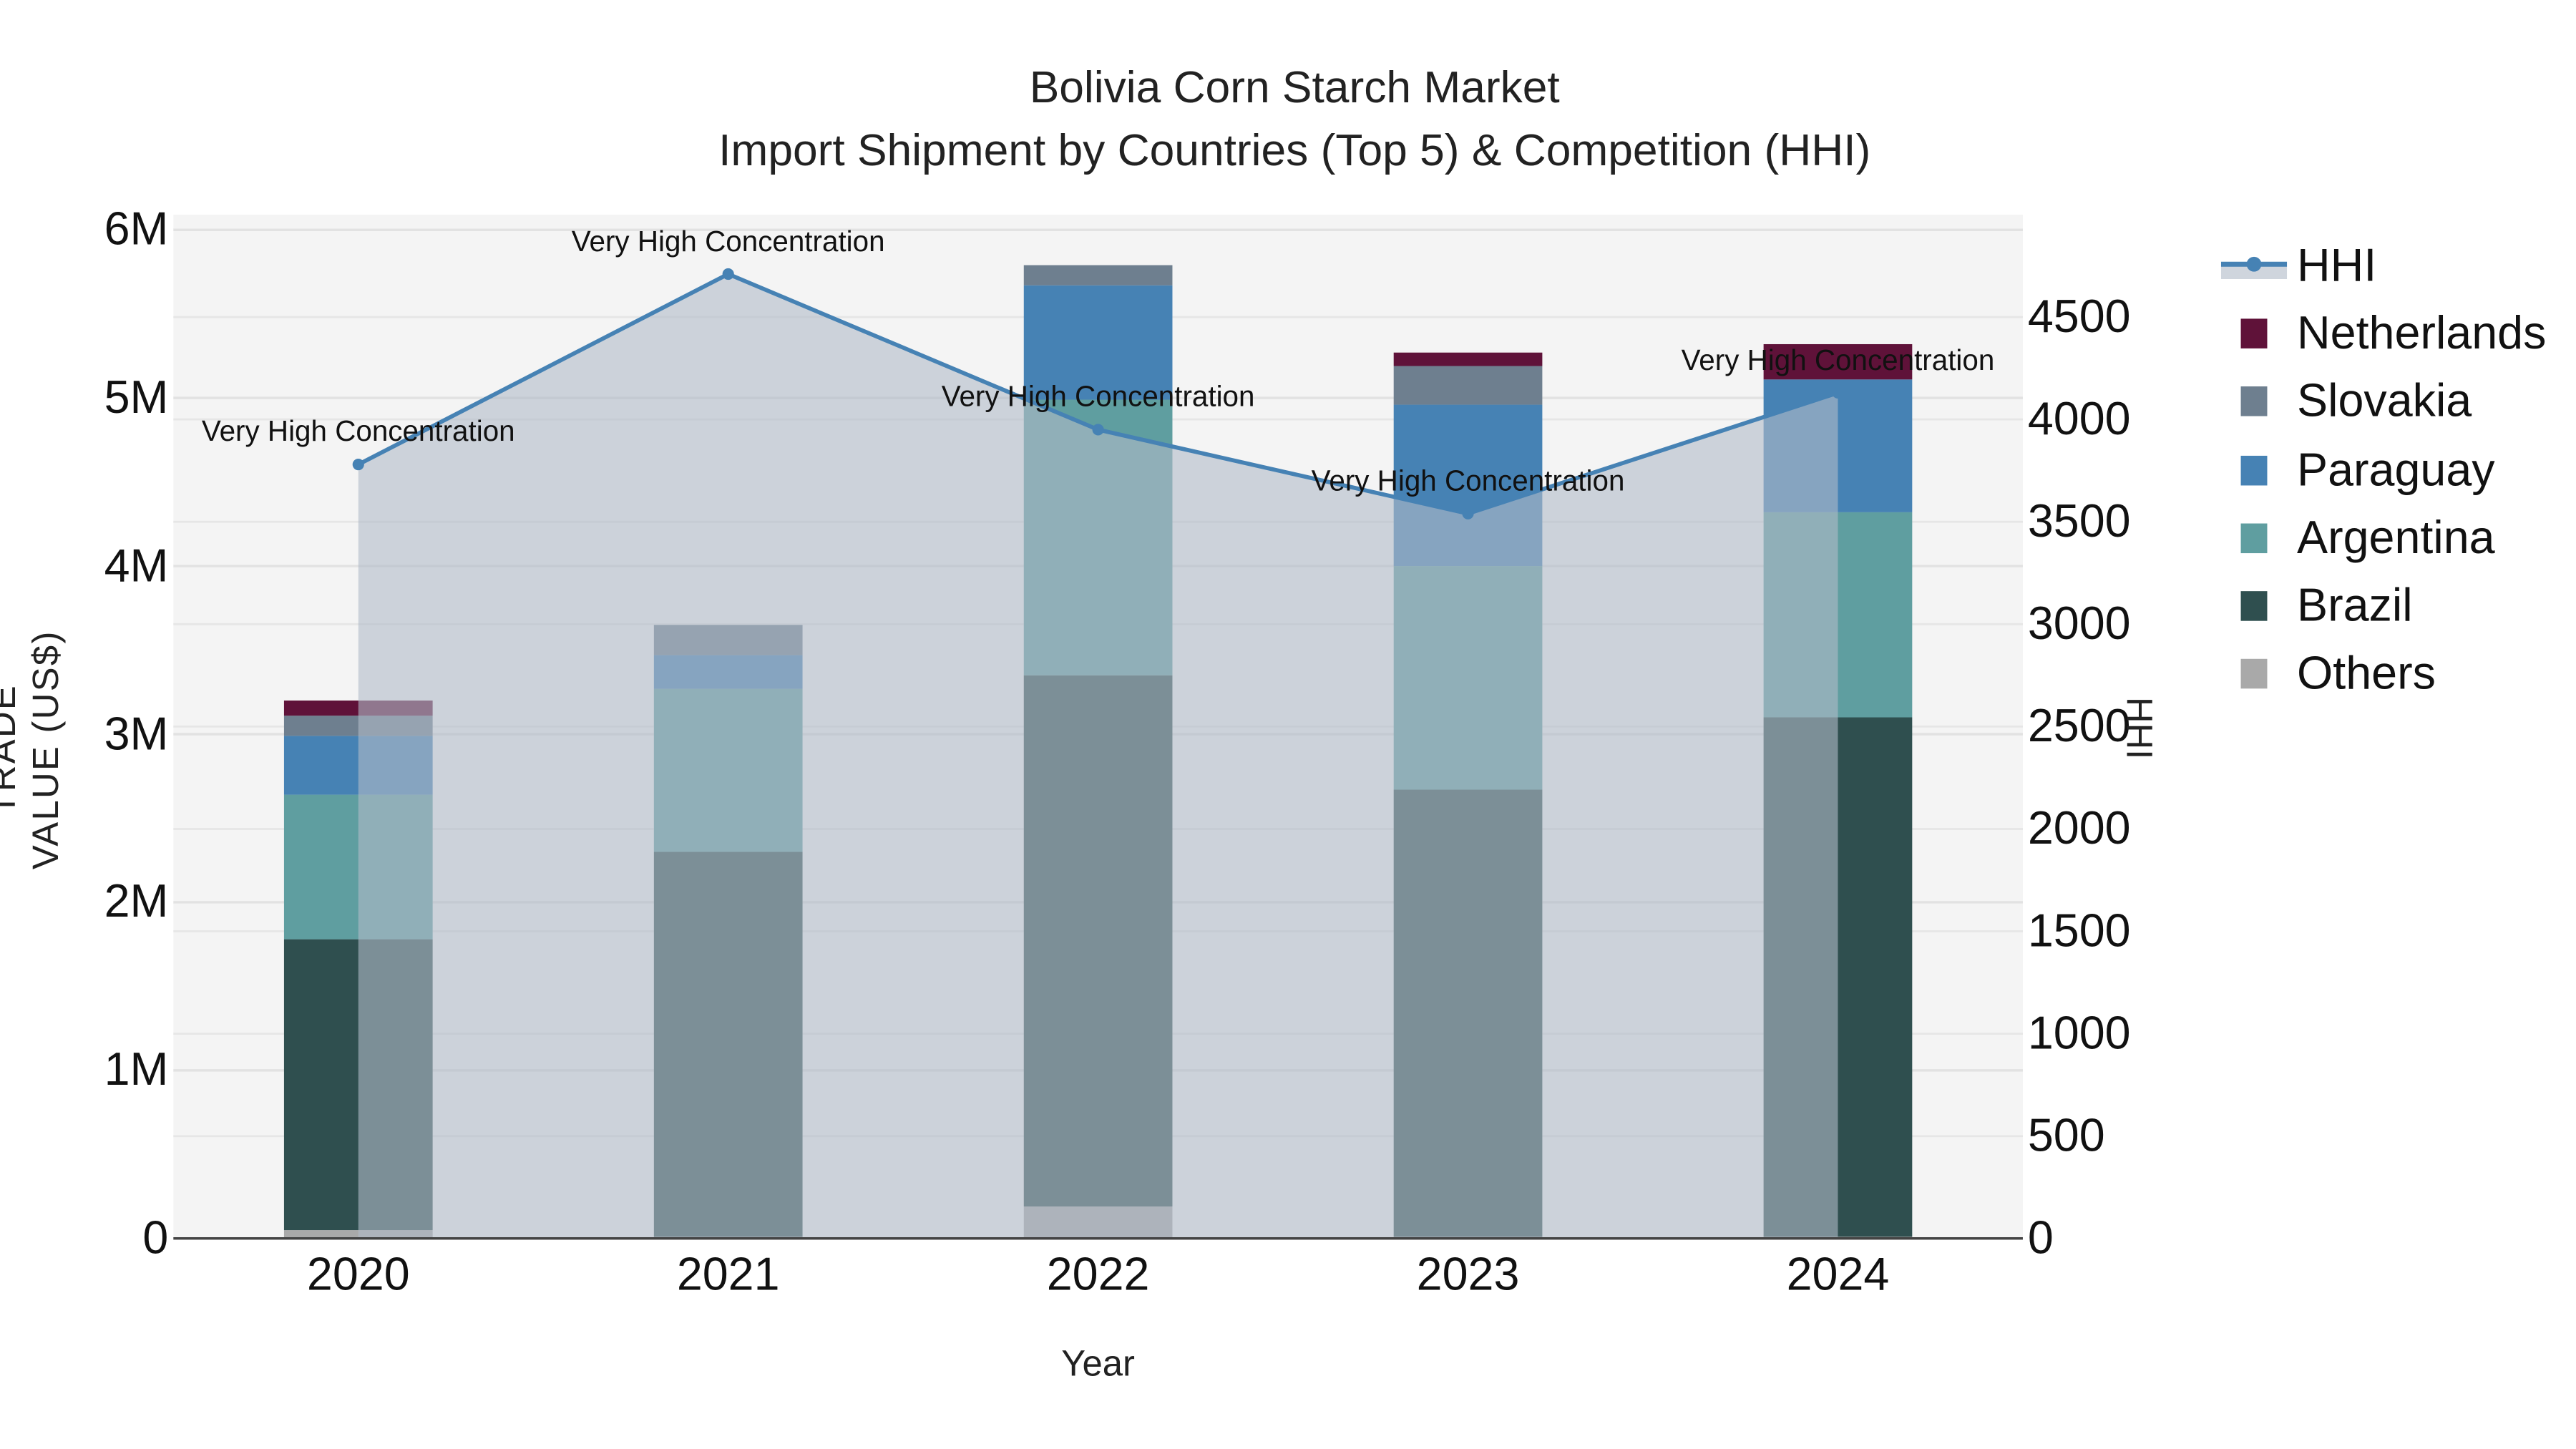  Describe the element at coordinates (2383, 265) in the screenshot. I see `legend-item-hhi: HHI` at that location.